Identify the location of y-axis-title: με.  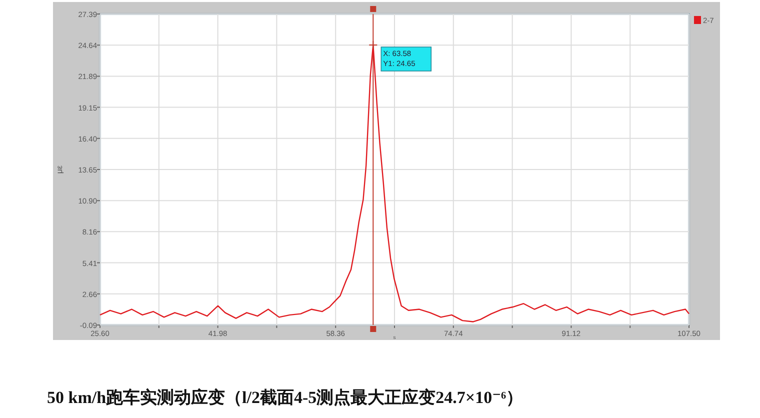
(59, 169).